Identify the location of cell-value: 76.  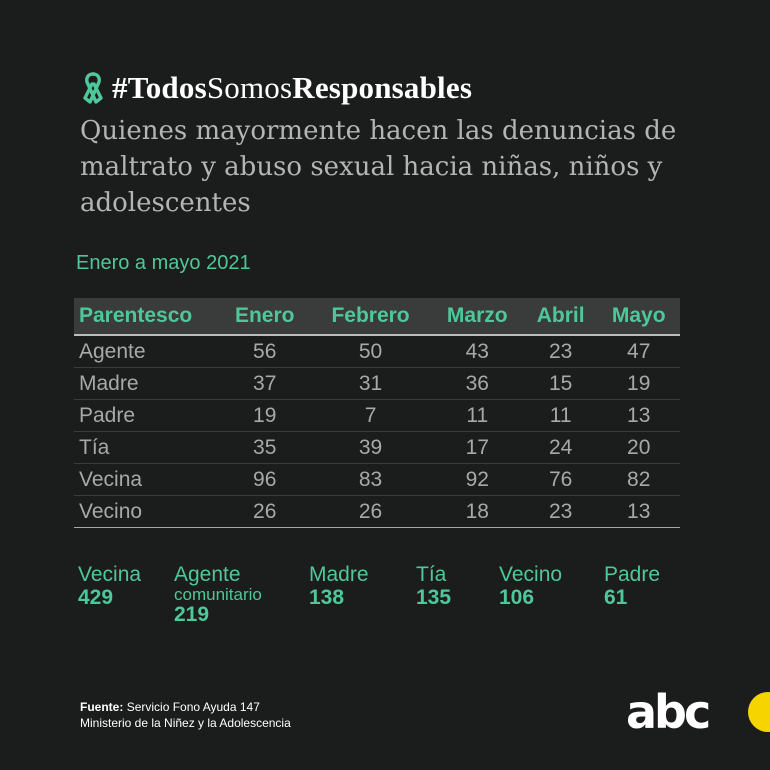
(560, 479).